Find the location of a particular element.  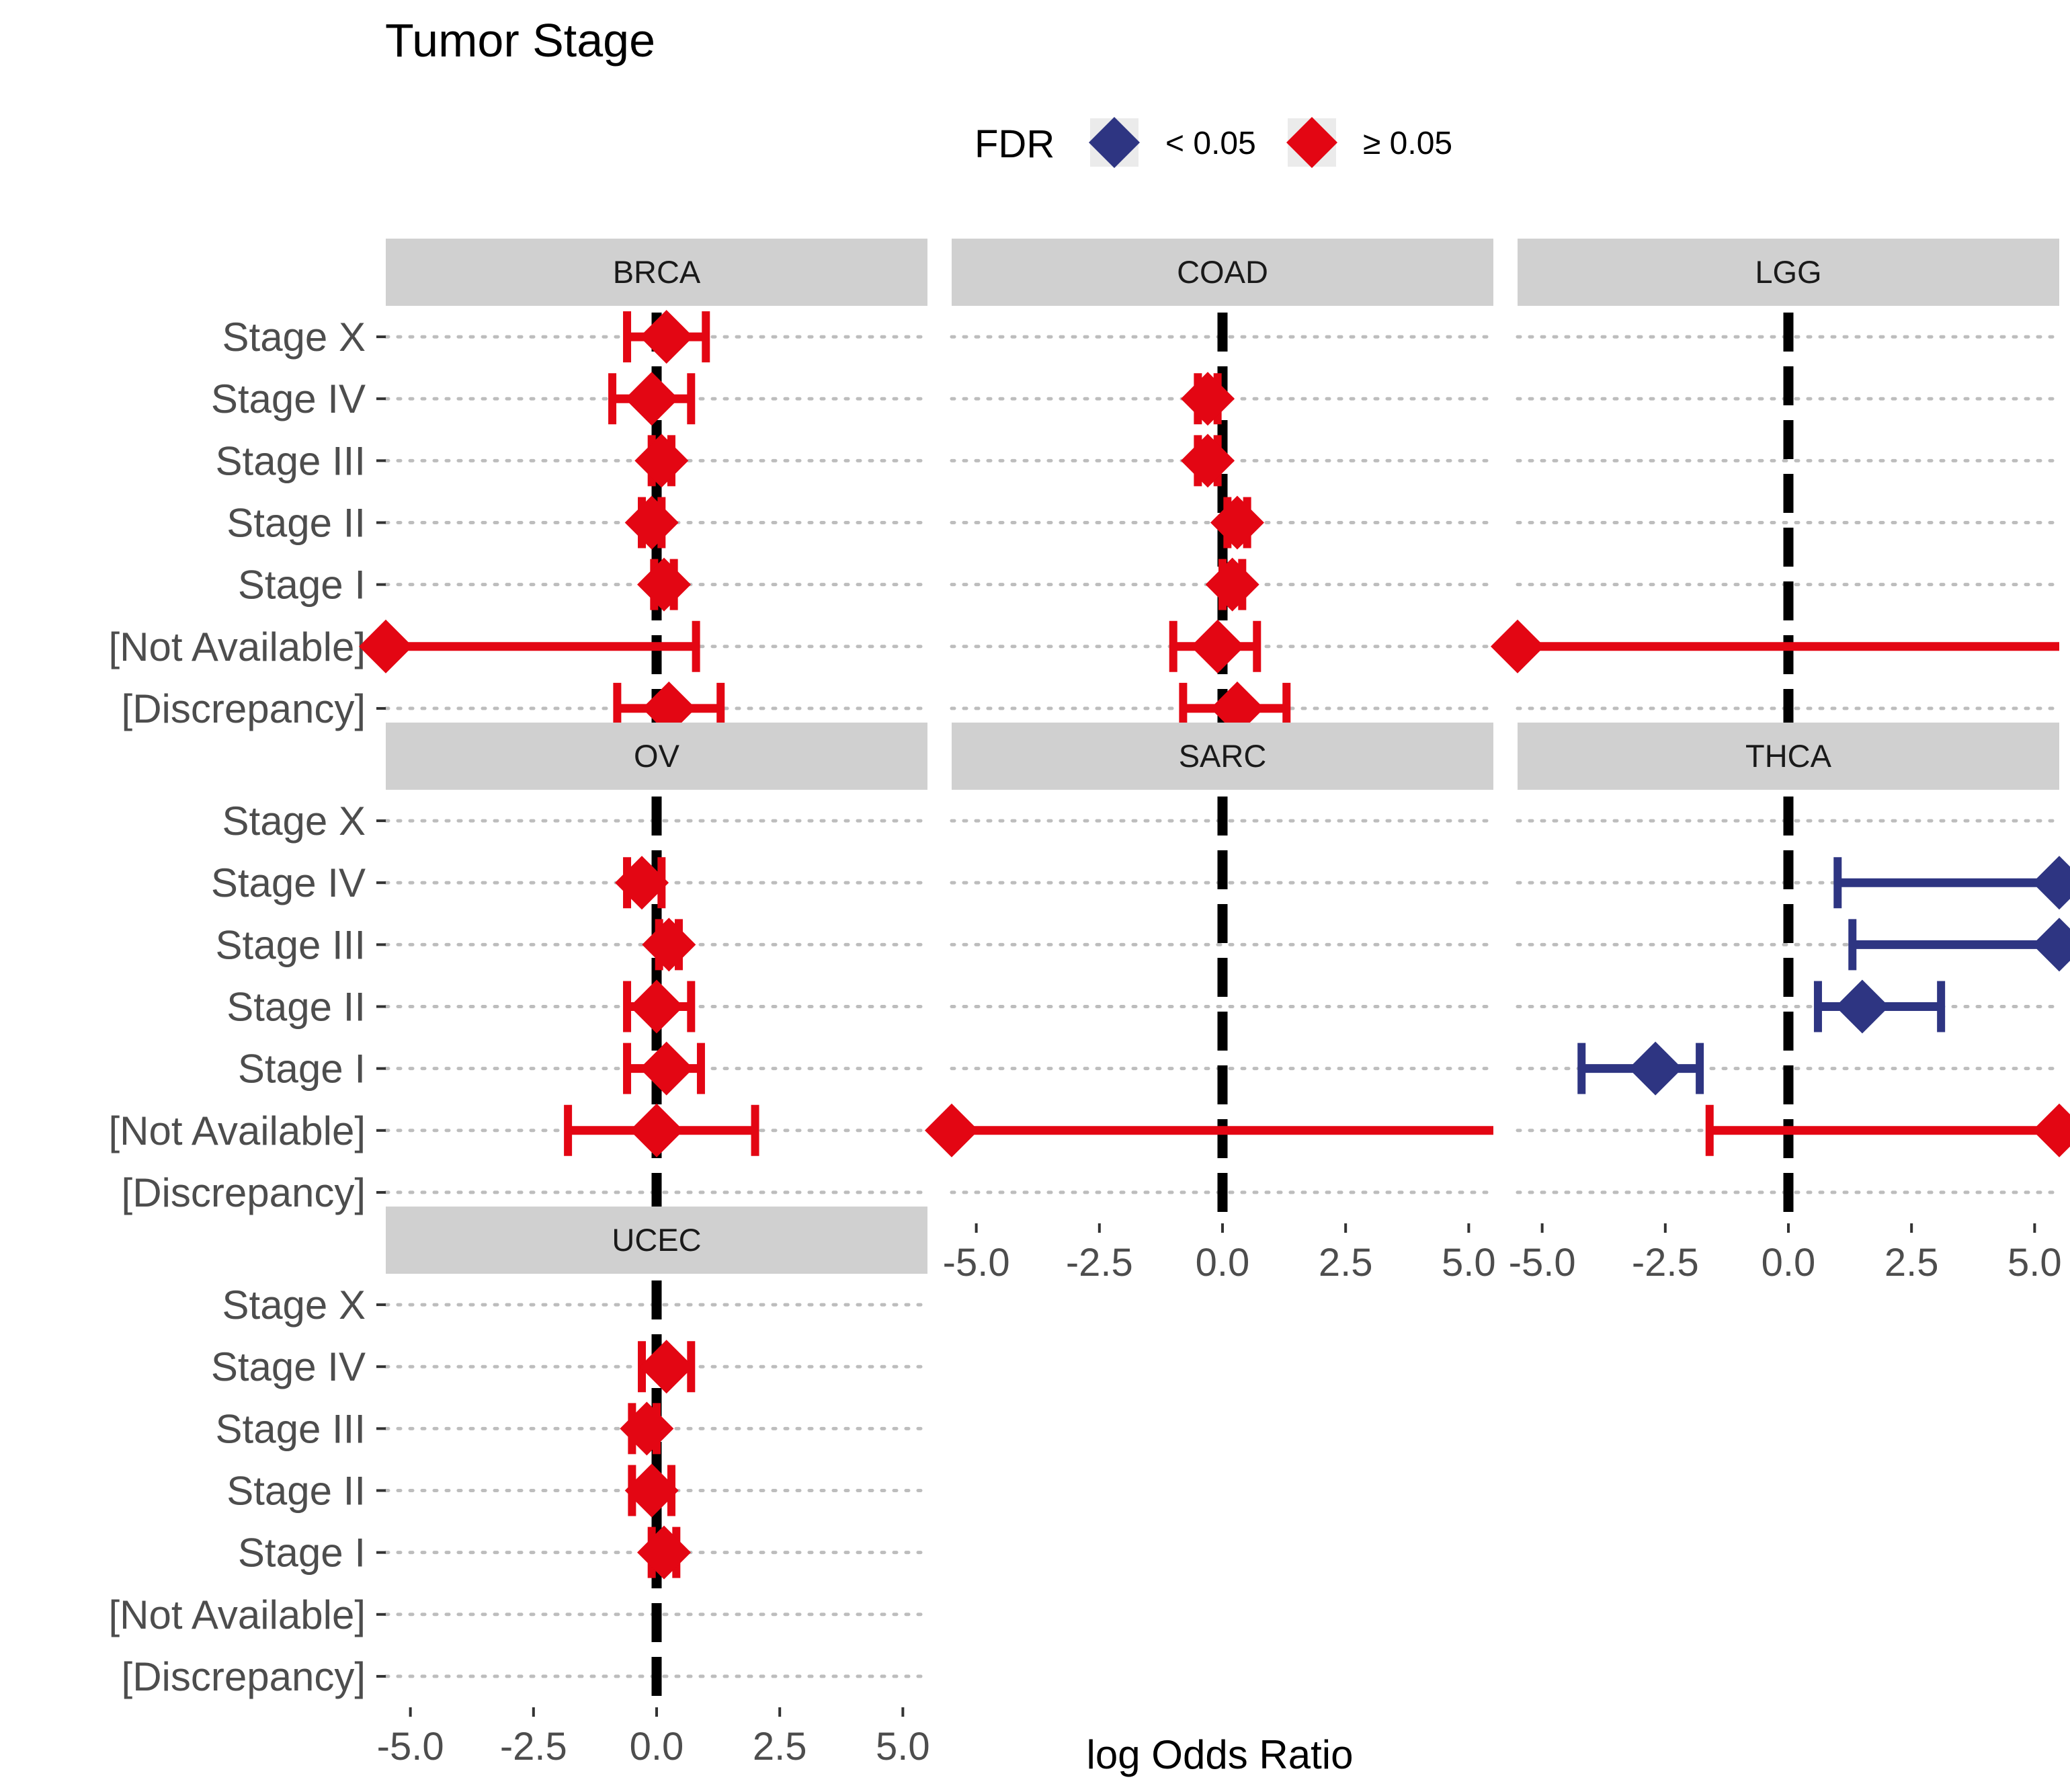

strip-label-sarc: SARC is located at coordinates (1223, 756).